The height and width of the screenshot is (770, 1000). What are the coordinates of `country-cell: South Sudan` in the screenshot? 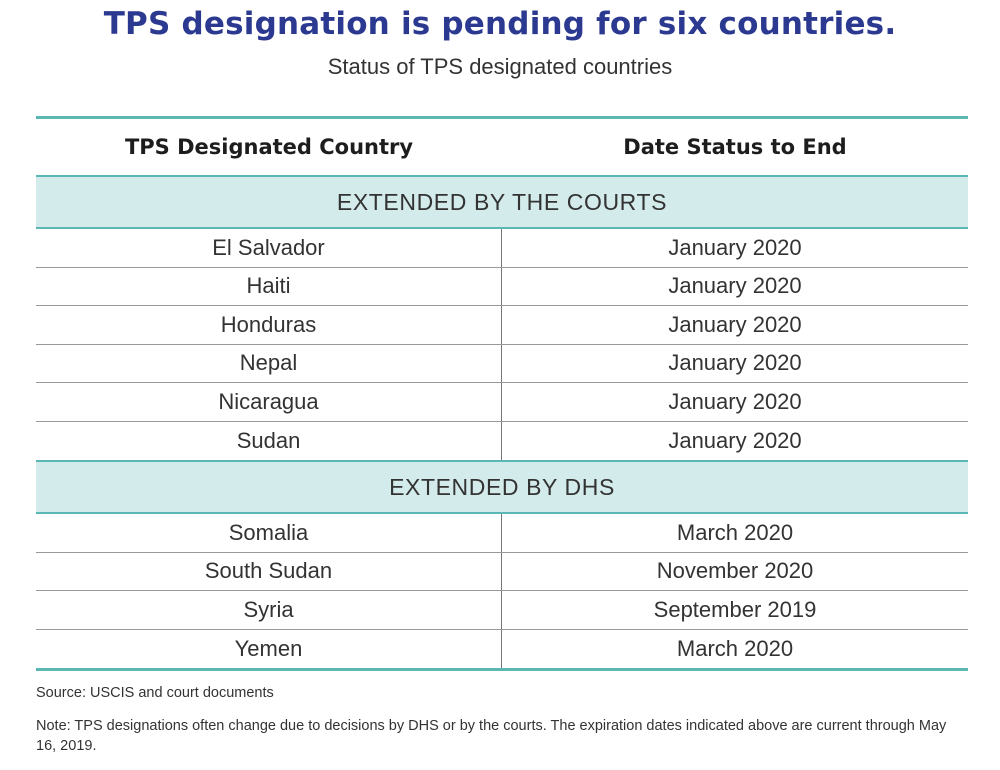 It's located at (269, 571).